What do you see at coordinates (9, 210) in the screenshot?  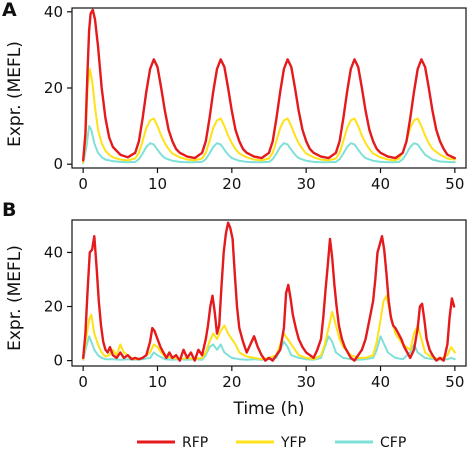 I see `panel-b-label: B` at bounding box center [9, 210].